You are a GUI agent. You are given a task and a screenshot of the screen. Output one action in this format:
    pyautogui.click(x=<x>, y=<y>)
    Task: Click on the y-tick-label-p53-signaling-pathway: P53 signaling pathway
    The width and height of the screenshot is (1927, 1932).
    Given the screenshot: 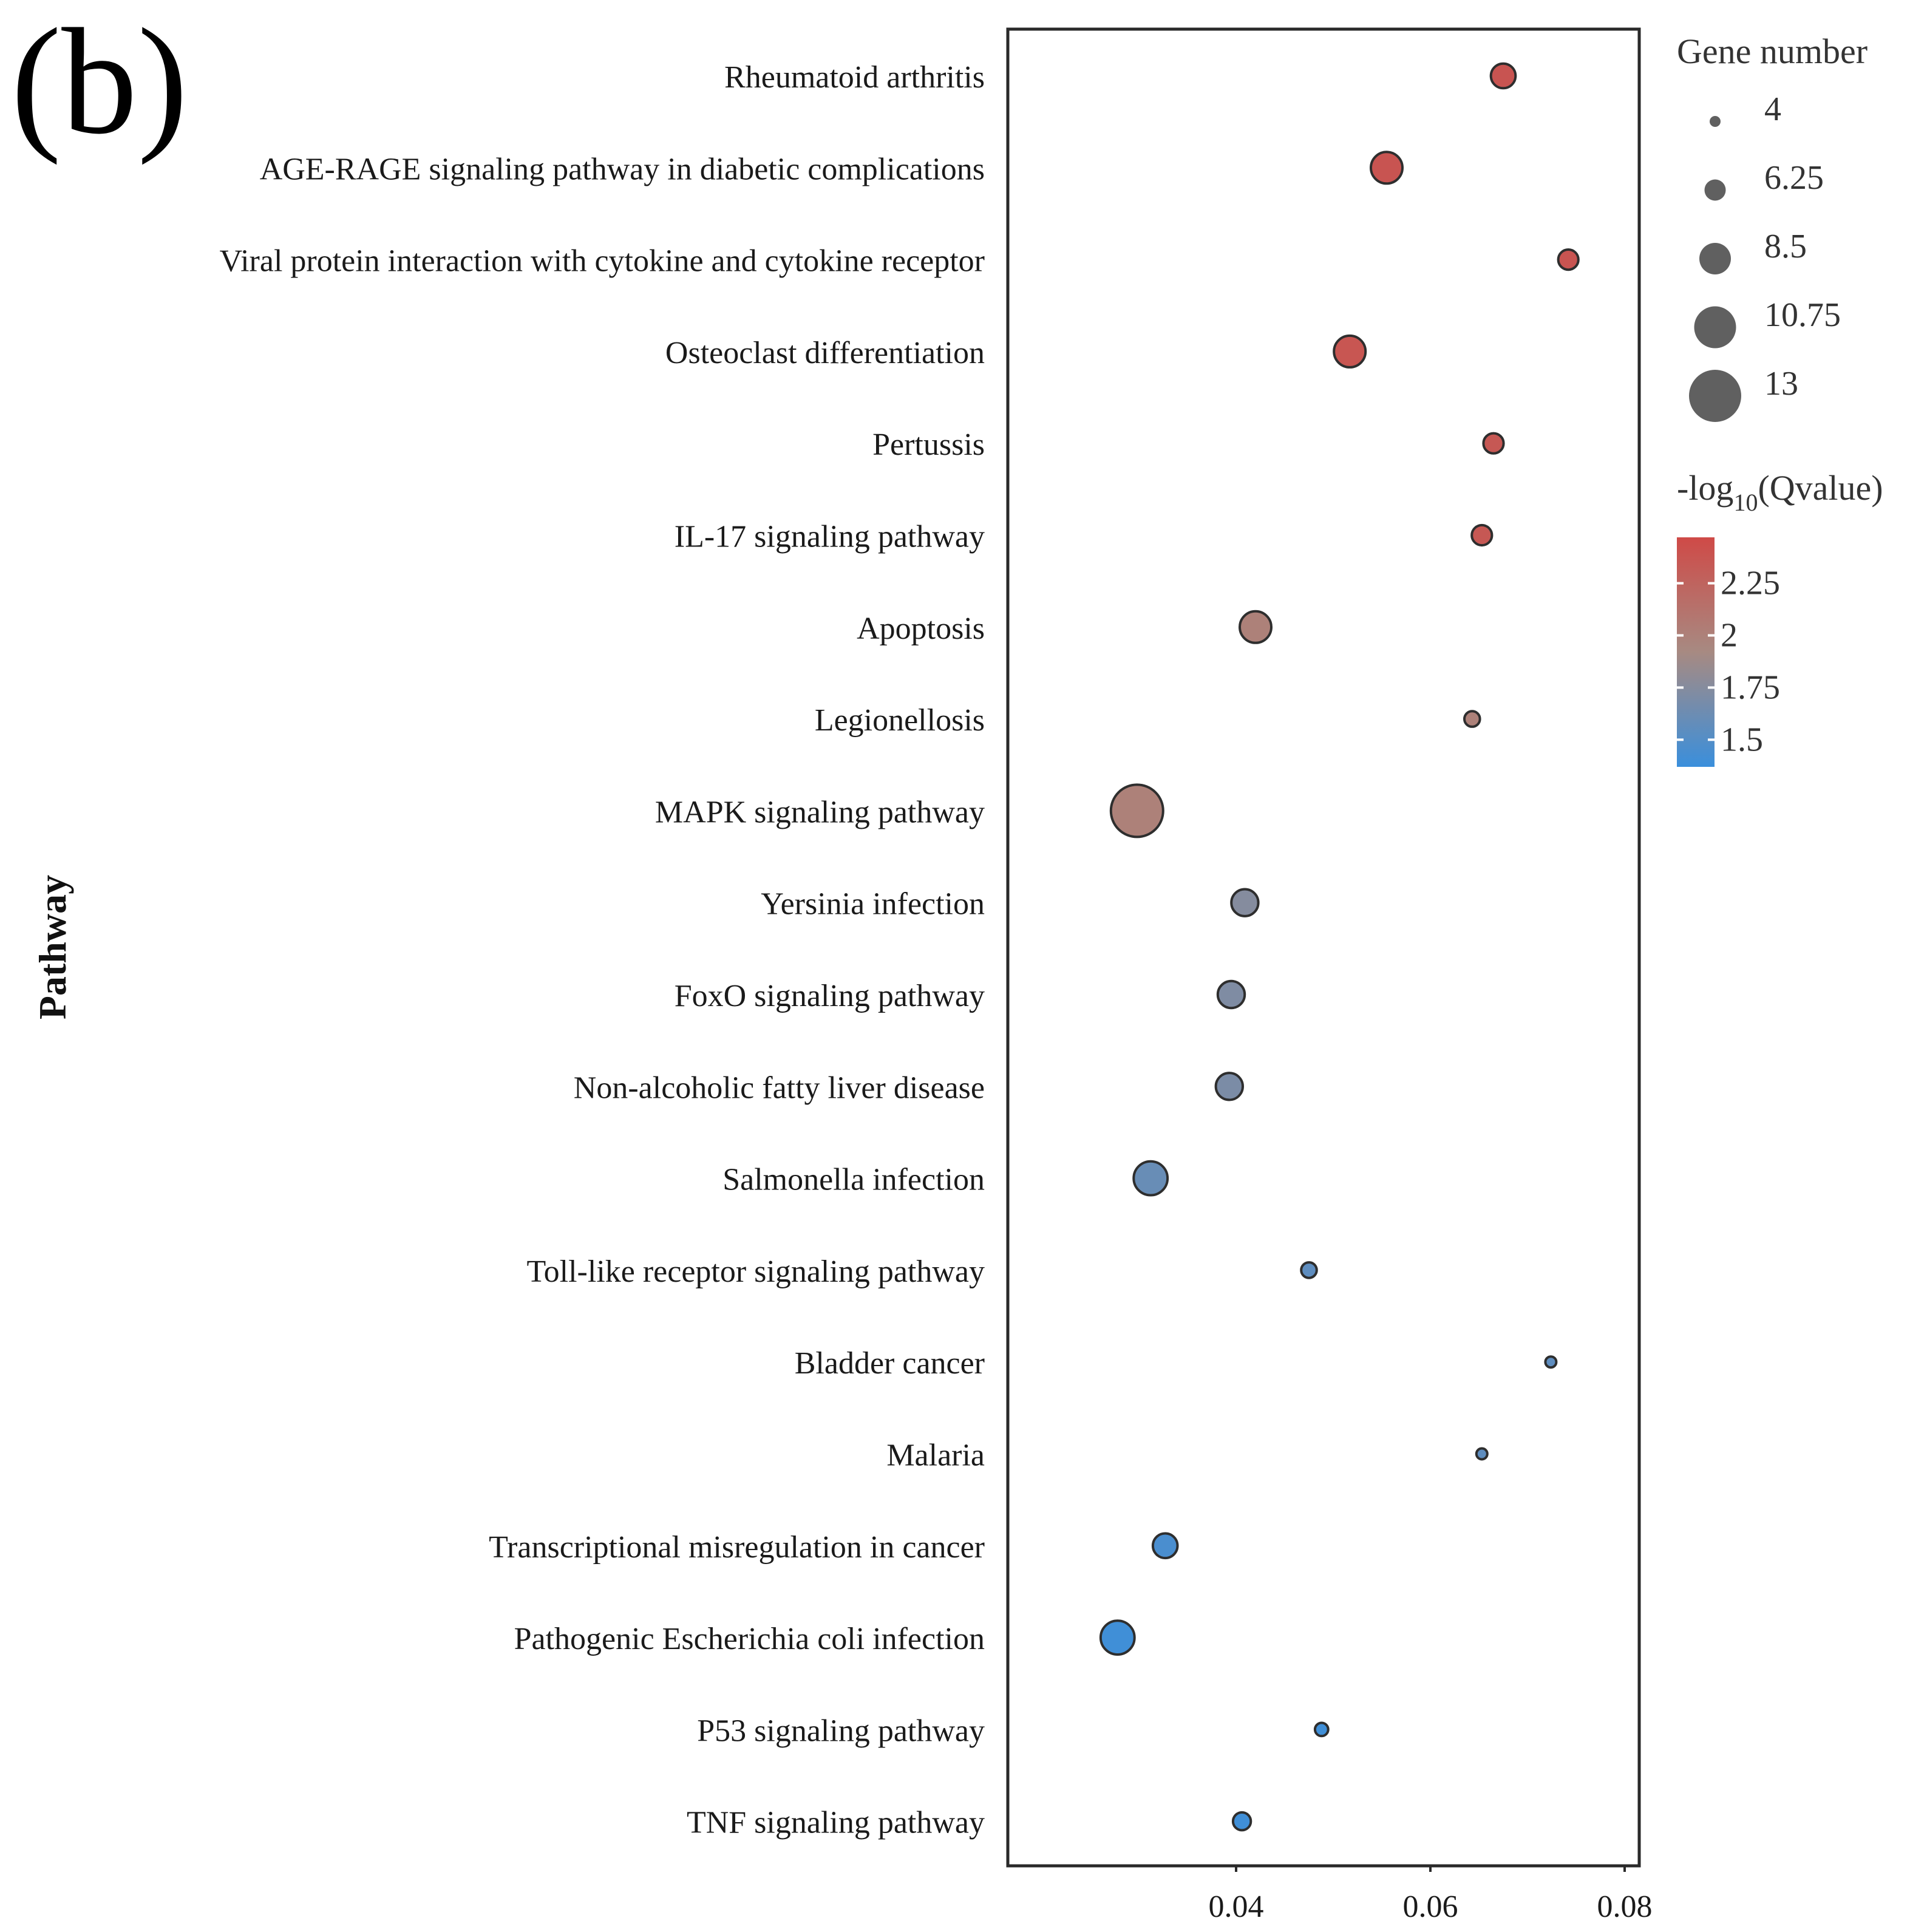 What is the action you would take?
    pyautogui.click(x=841, y=1730)
    